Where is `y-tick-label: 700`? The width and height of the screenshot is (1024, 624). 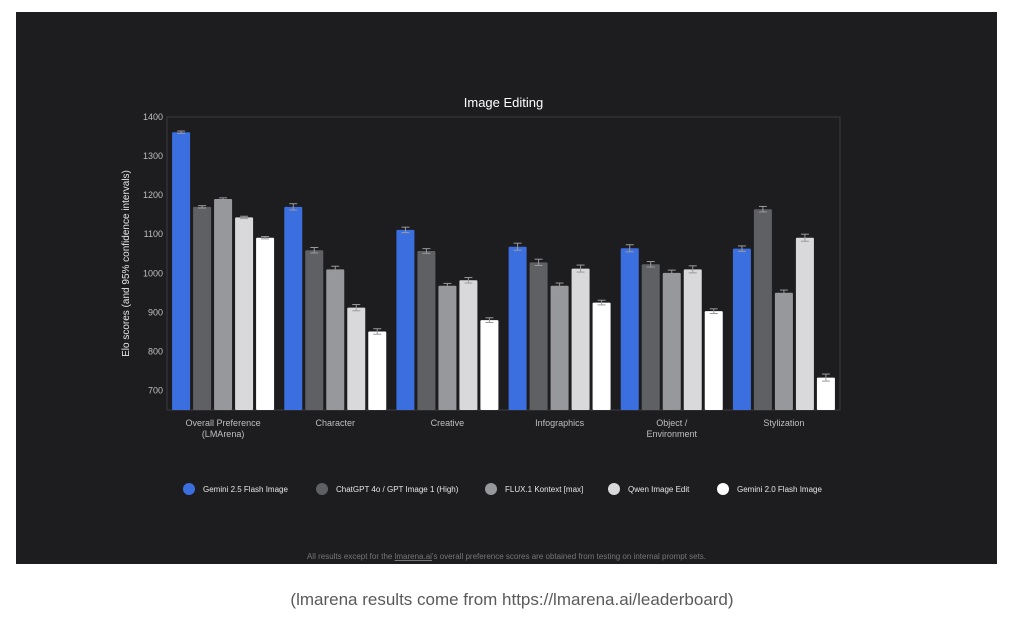
y-tick-label: 700 is located at coordinates (155, 390).